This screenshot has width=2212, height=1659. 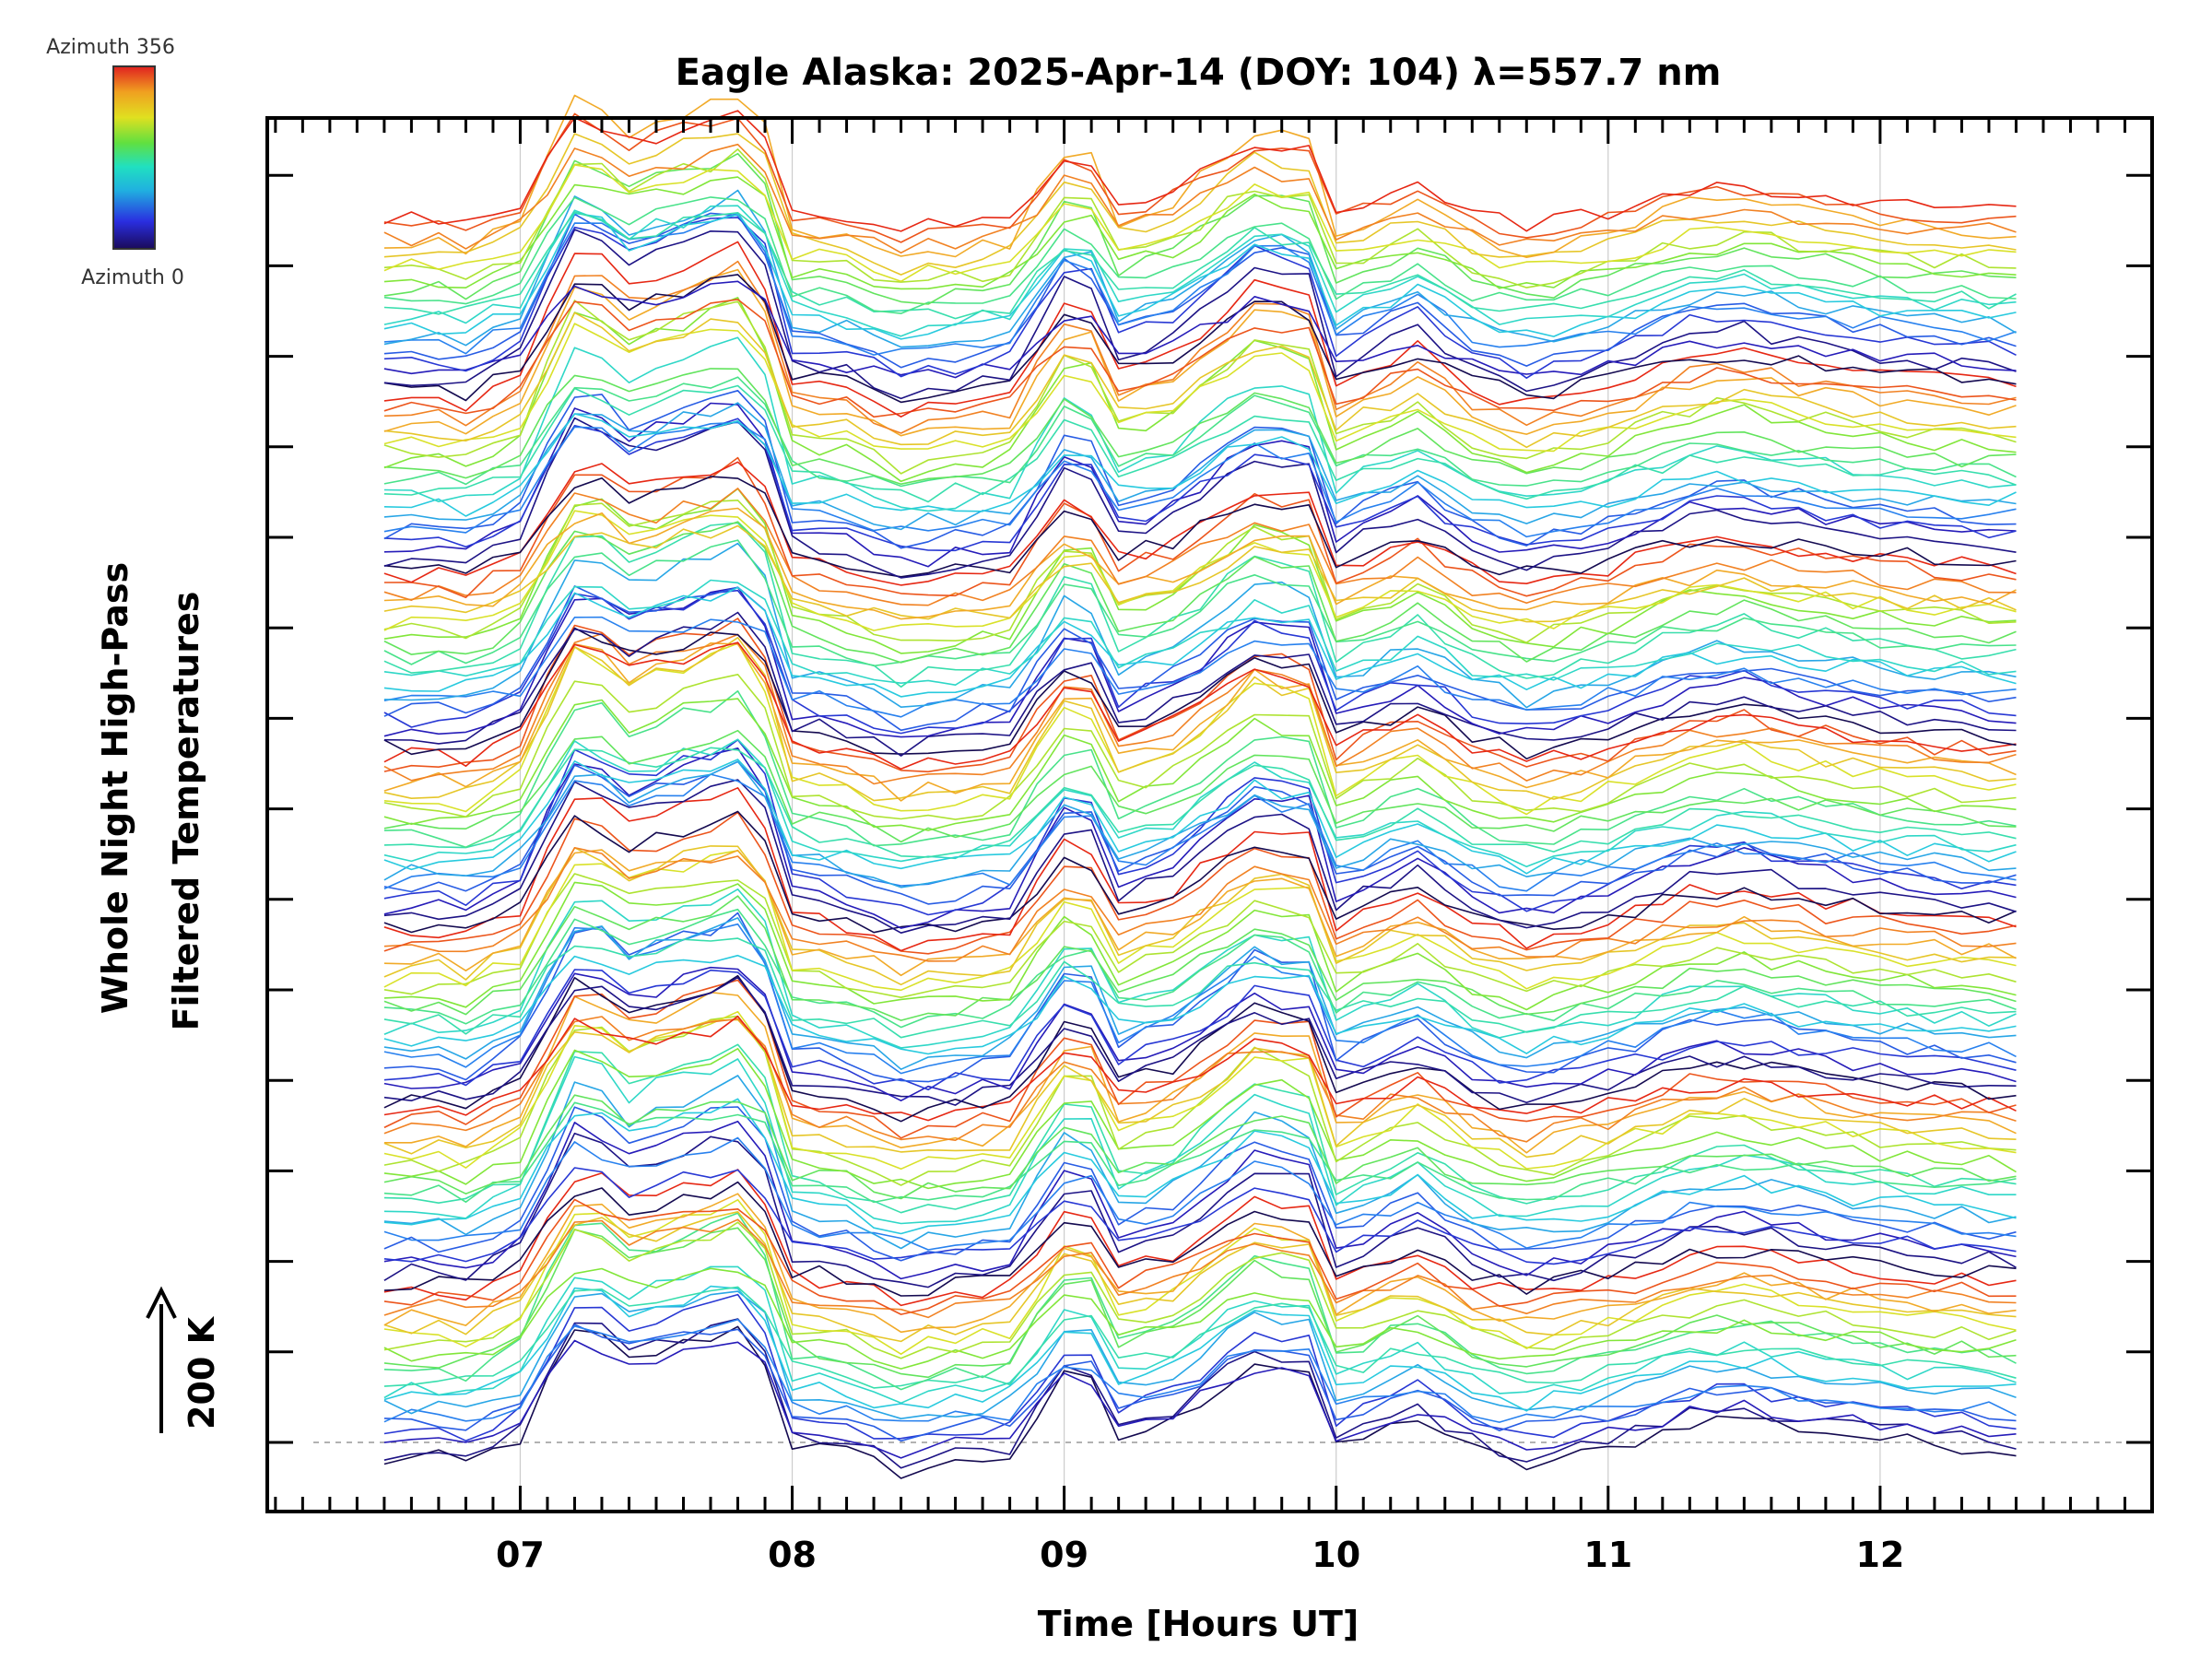 What do you see at coordinates (202, 1372) in the screenshot?
I see `scale-label: 200 K` at bounding box center [202, 1372].